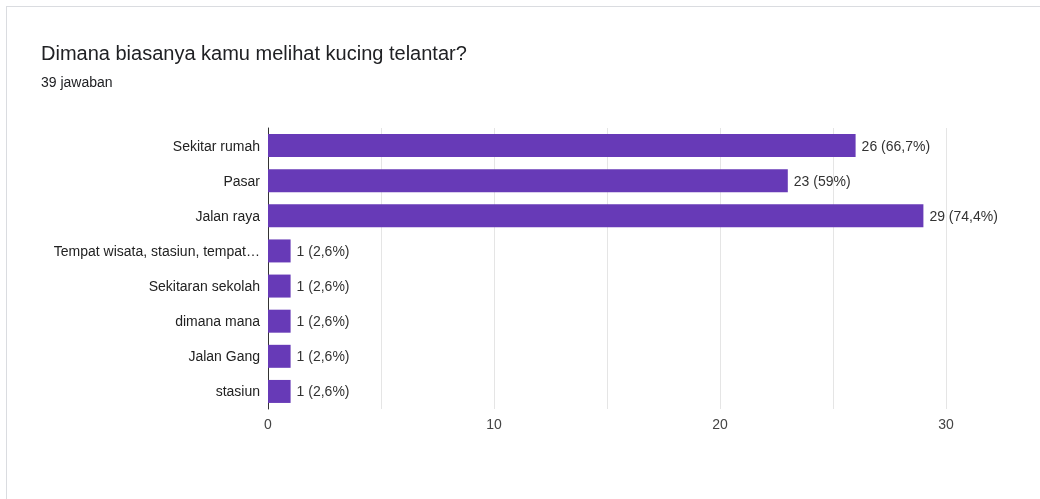  I want to click on text: 39 jawaban, so click(77, 82).